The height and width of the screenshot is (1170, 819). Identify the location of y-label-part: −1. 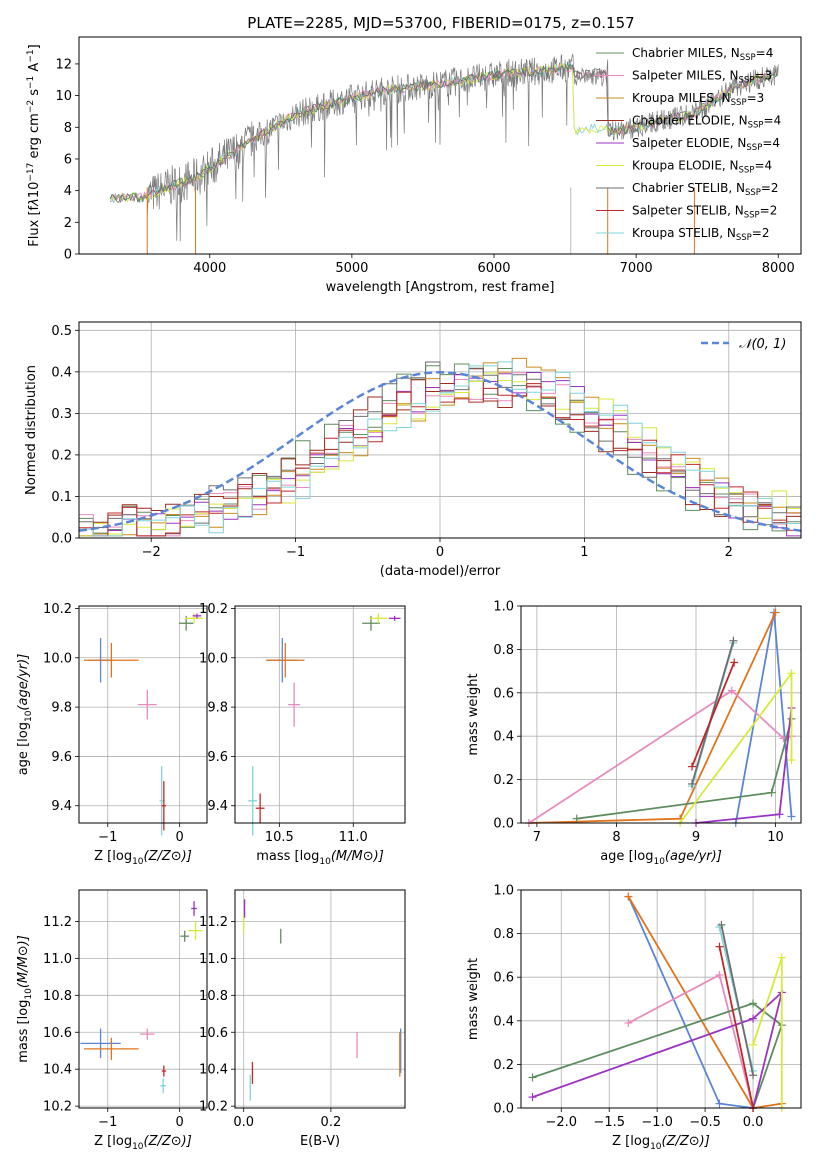
(31, 55).